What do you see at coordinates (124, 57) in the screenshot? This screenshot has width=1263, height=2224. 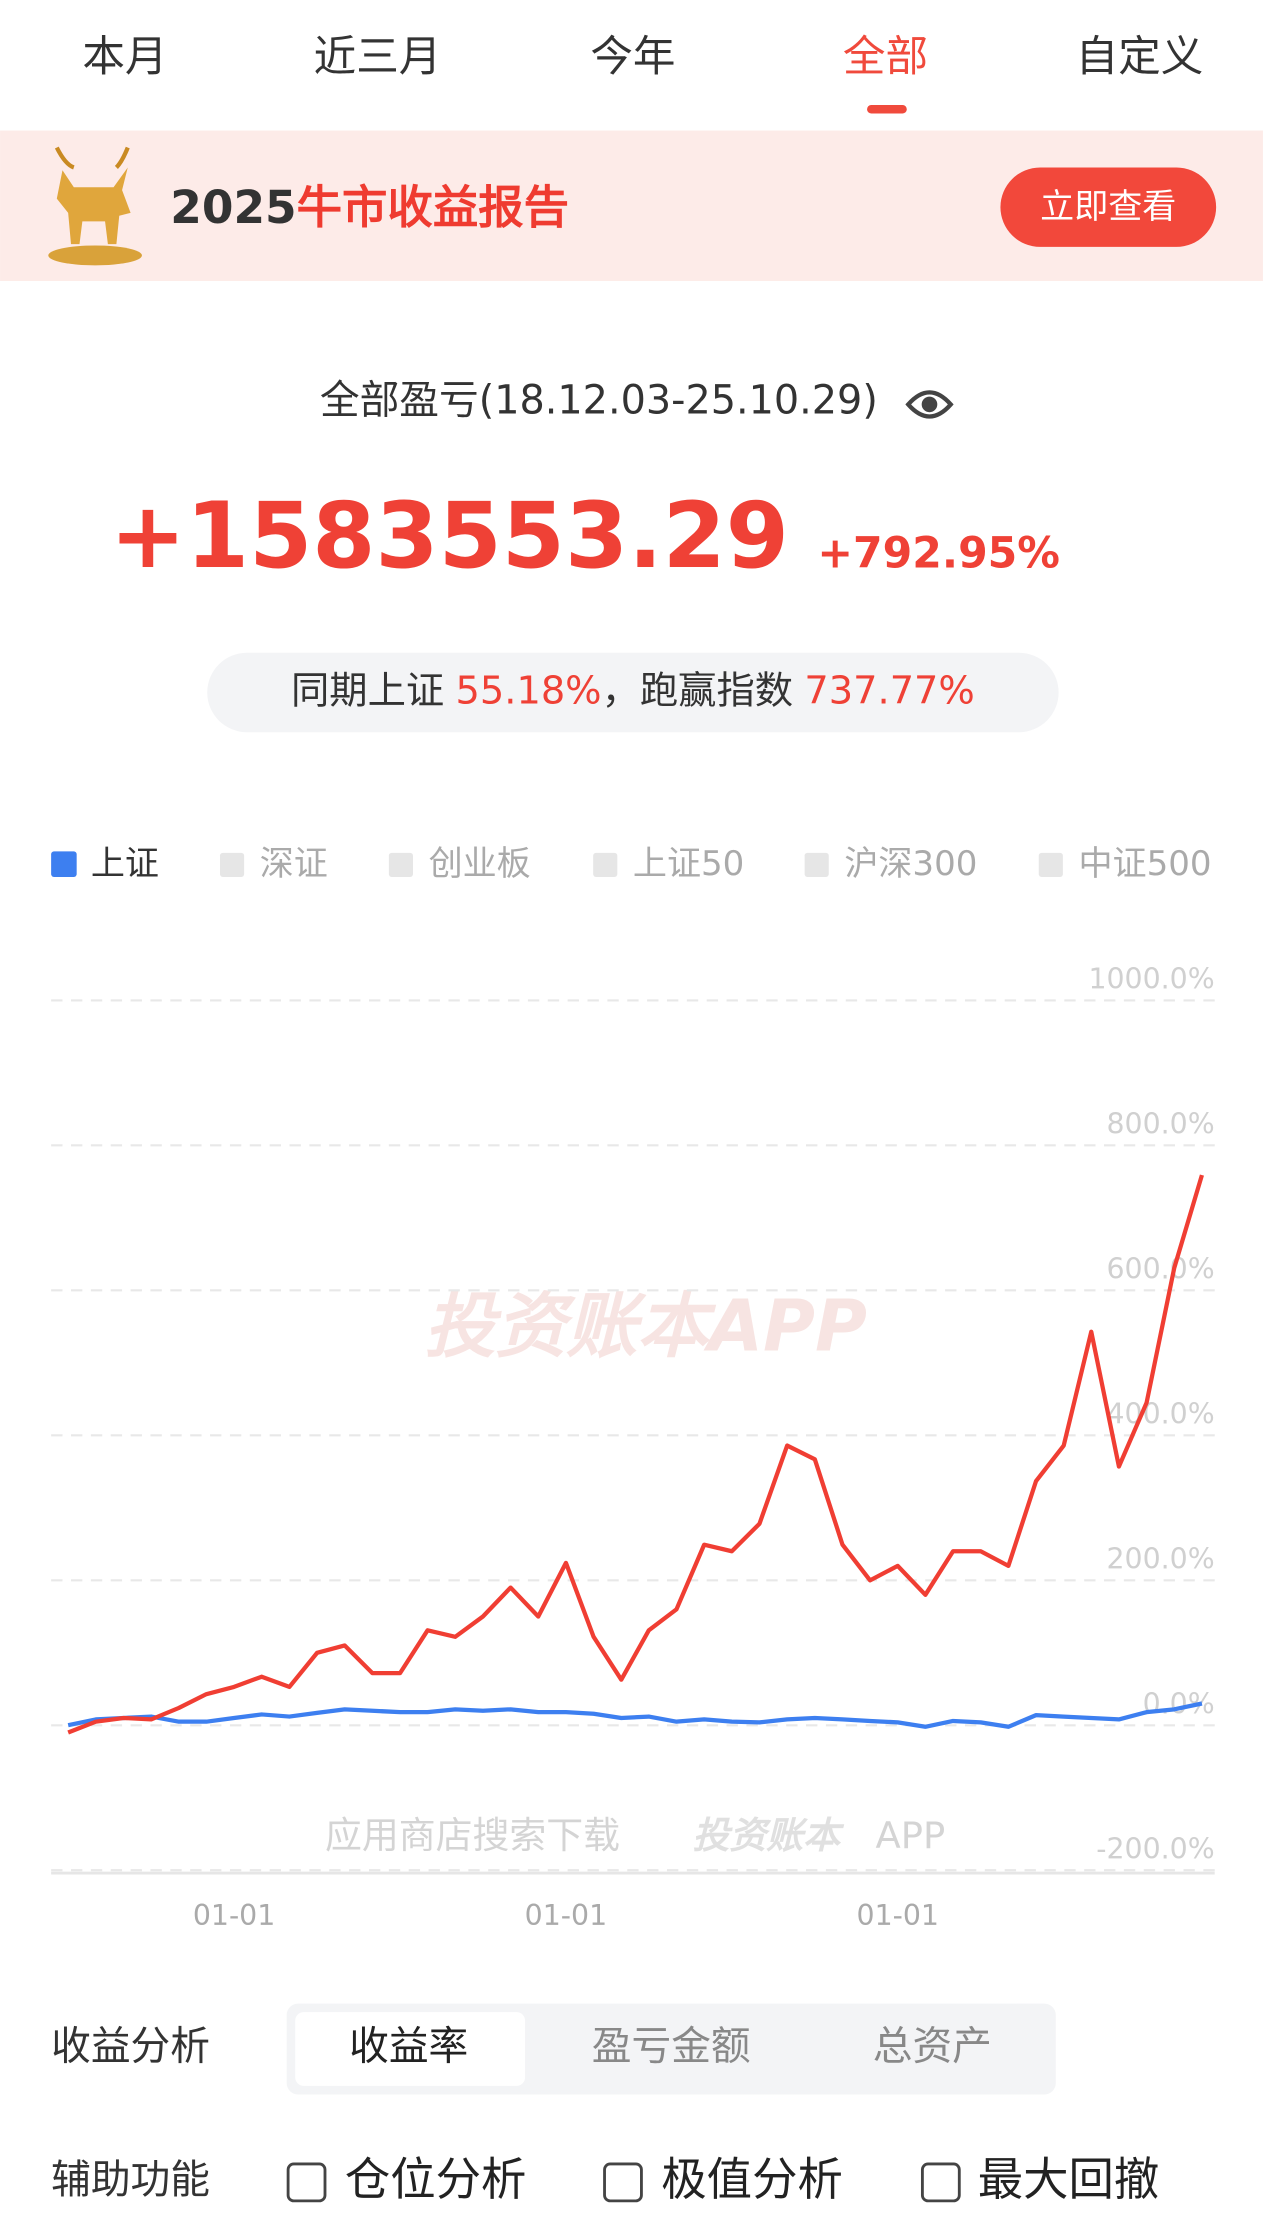 I see `tab: 本月` at bounding box center [124, 57].